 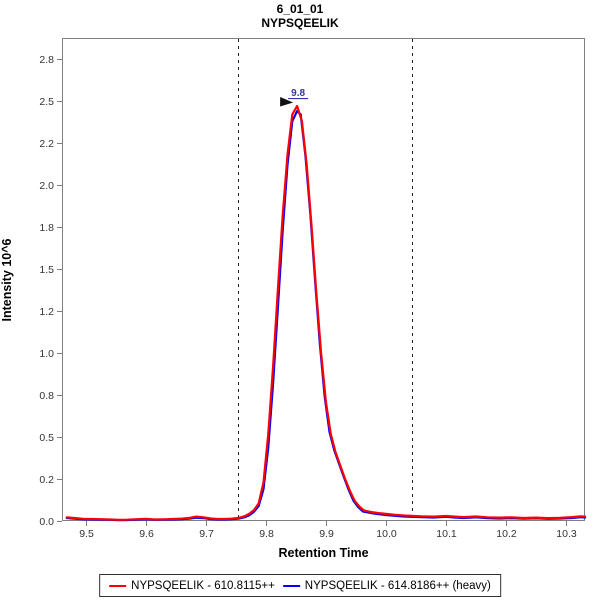 I want to click on x-axis-title: Retention Time, so click(x=323, y=553).